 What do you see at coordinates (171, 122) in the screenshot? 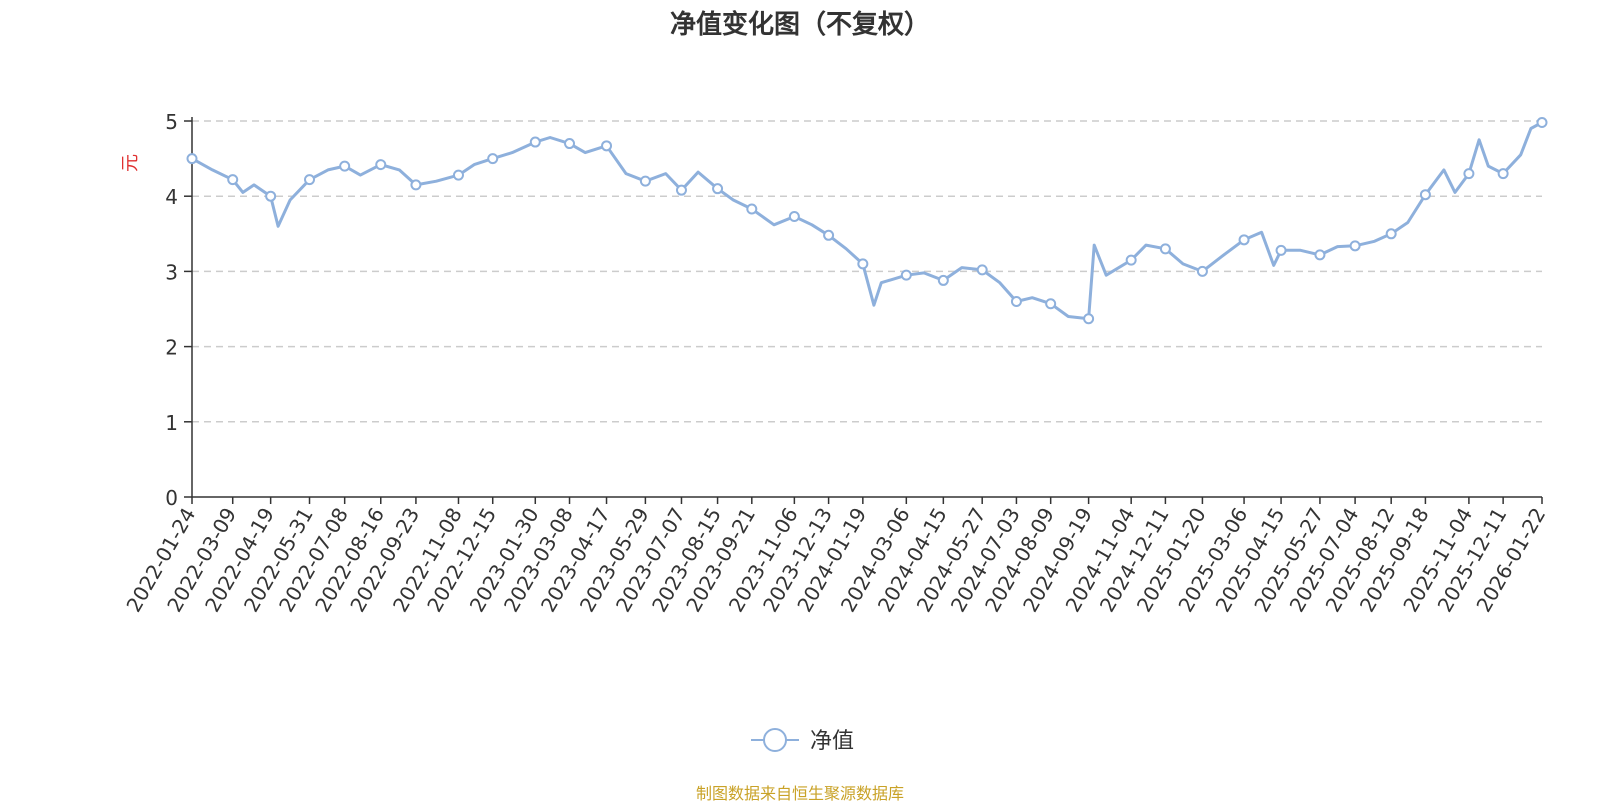
I see `y-tick-label: 5` at bounding box center [171, 122].